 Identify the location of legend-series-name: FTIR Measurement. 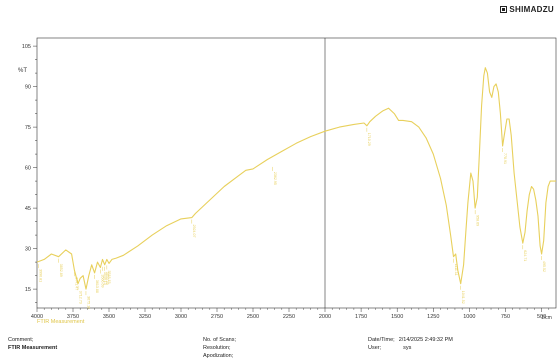
(61, 322).